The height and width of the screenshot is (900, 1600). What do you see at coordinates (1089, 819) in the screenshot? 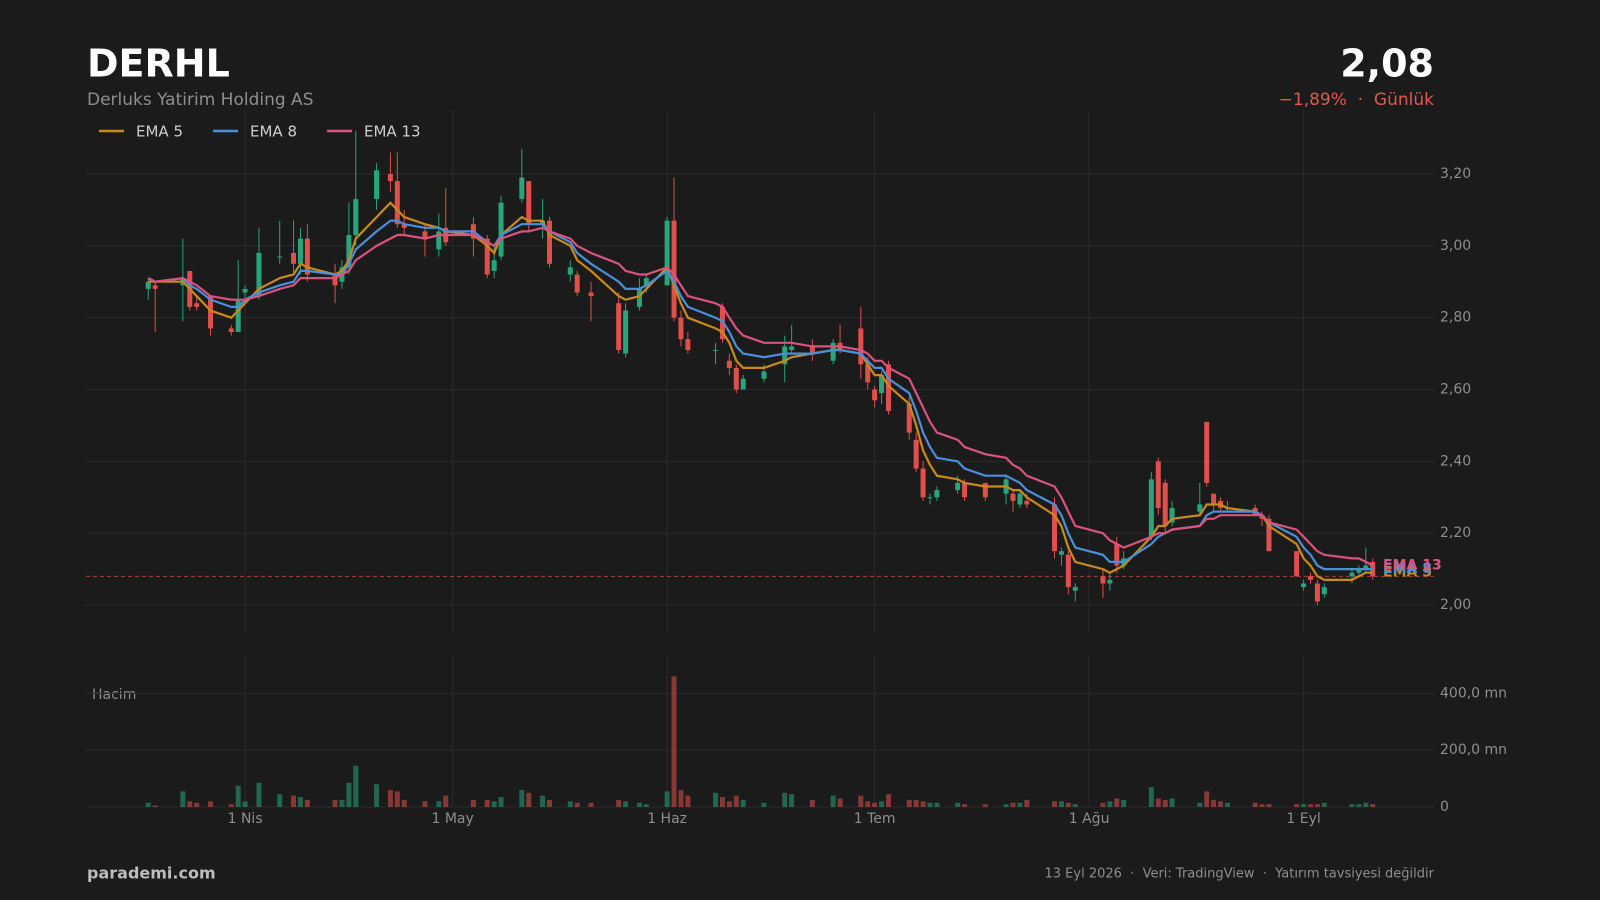
I see `x-tick-label: 1 Ağu` at bounding box center [1089, 819].